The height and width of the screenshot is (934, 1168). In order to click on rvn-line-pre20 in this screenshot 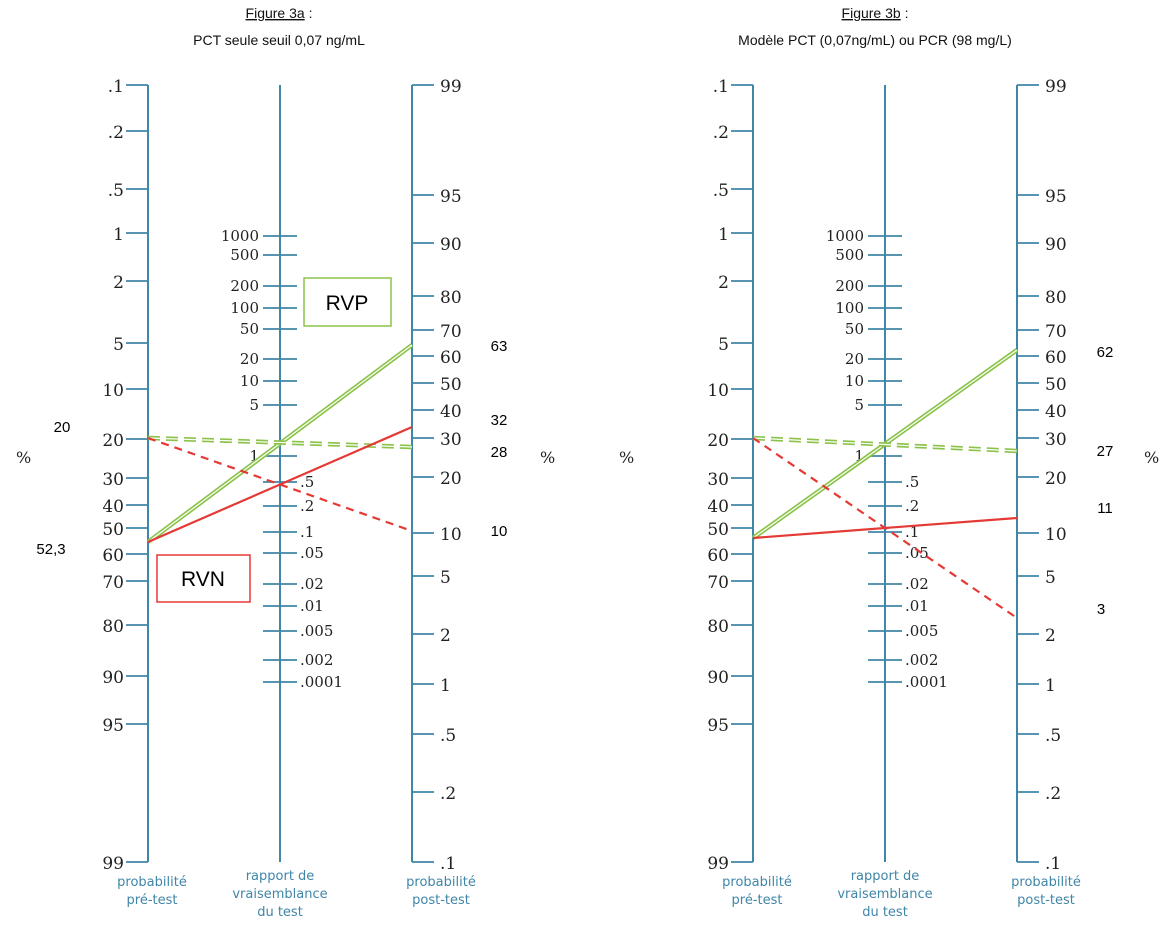, I will do `click(885, 528)`.